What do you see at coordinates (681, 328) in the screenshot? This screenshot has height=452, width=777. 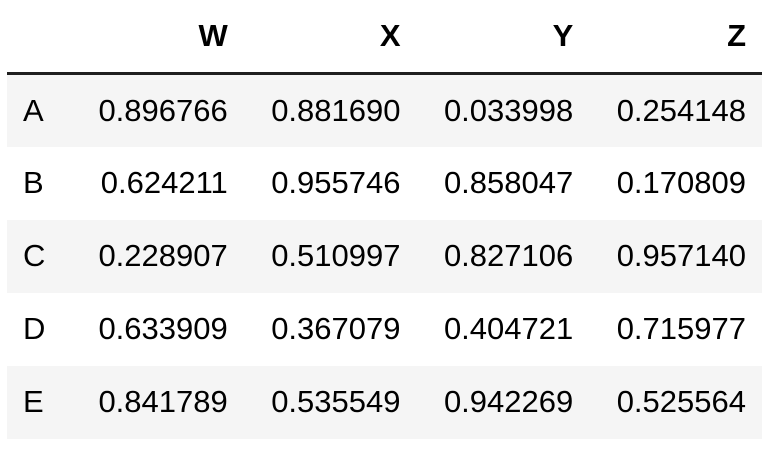 I see `table-cell: 0.715977` at bounding box center [681, 328].